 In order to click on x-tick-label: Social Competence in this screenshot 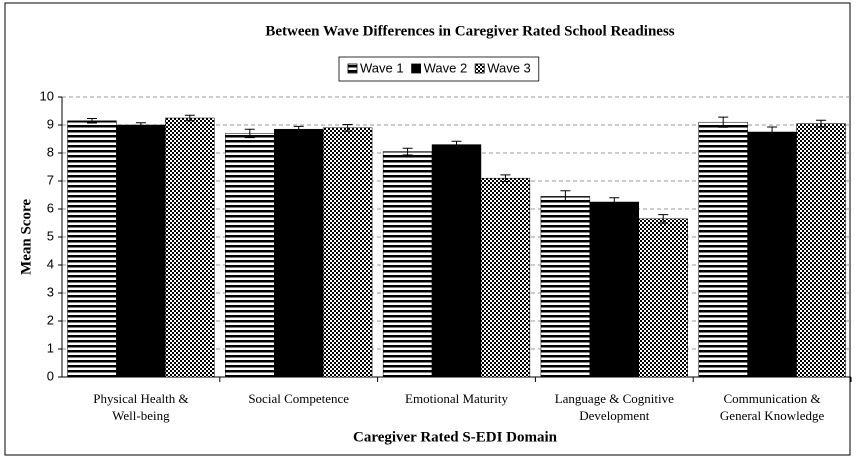, I will do `click(298, 398)`.